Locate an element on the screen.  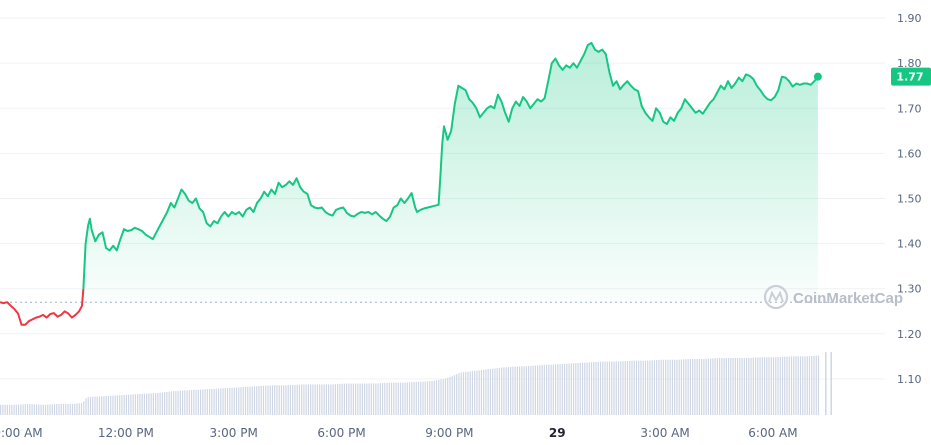
volume-bars is located at coordinates (416, 383).